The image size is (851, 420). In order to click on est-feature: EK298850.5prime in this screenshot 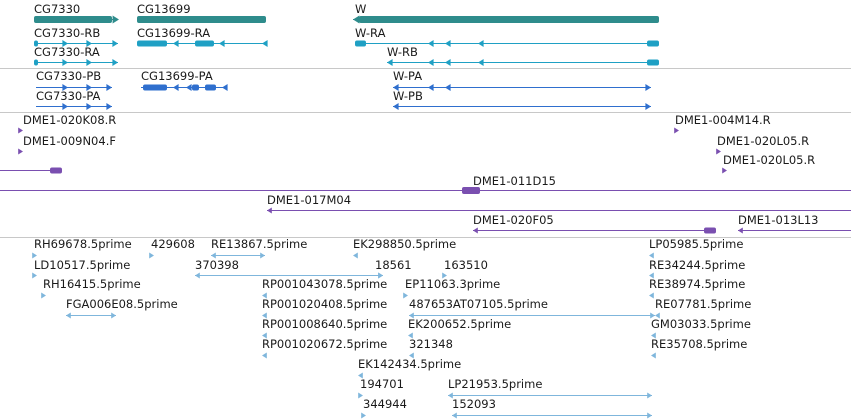, I will do `click(404, 248)`.